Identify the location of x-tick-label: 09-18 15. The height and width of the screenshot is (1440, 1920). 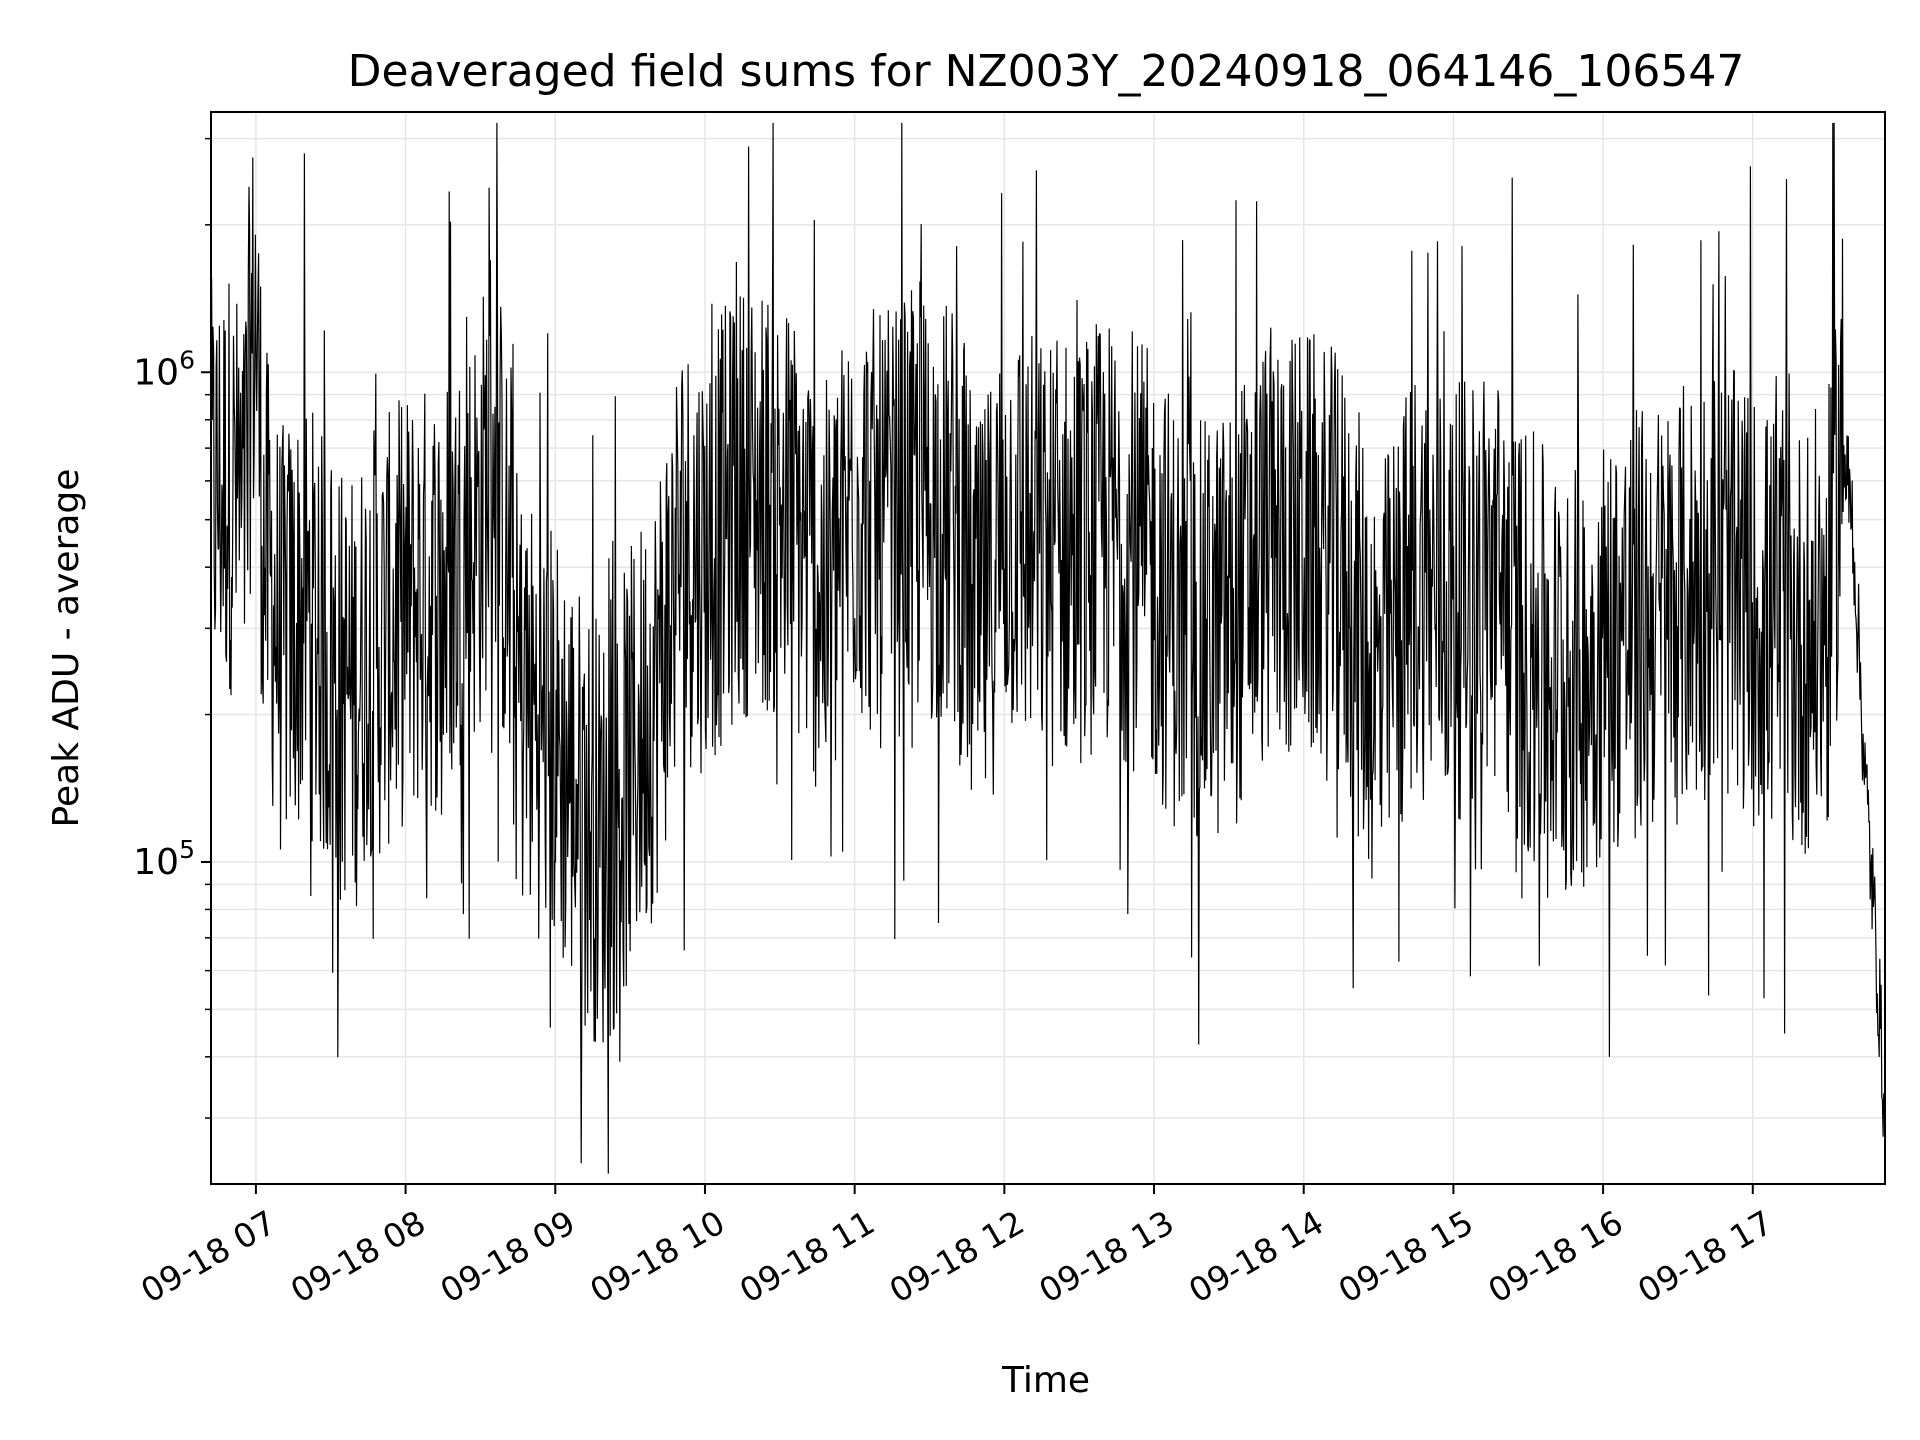
(1406, 1257).